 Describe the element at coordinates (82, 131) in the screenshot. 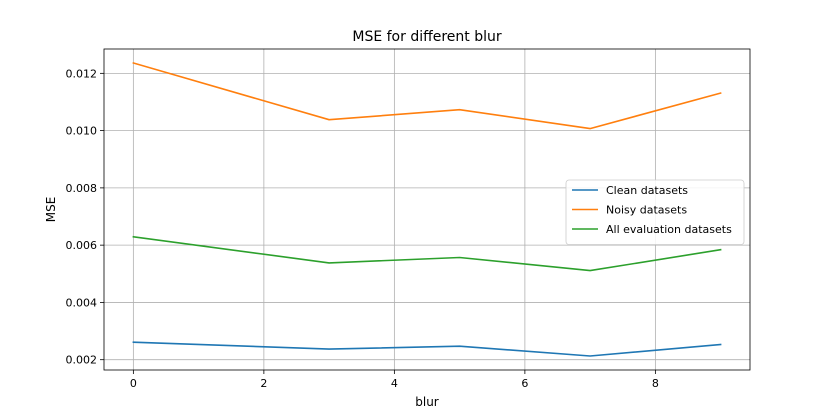

I see `y-tick-label: 0.010` at that location.